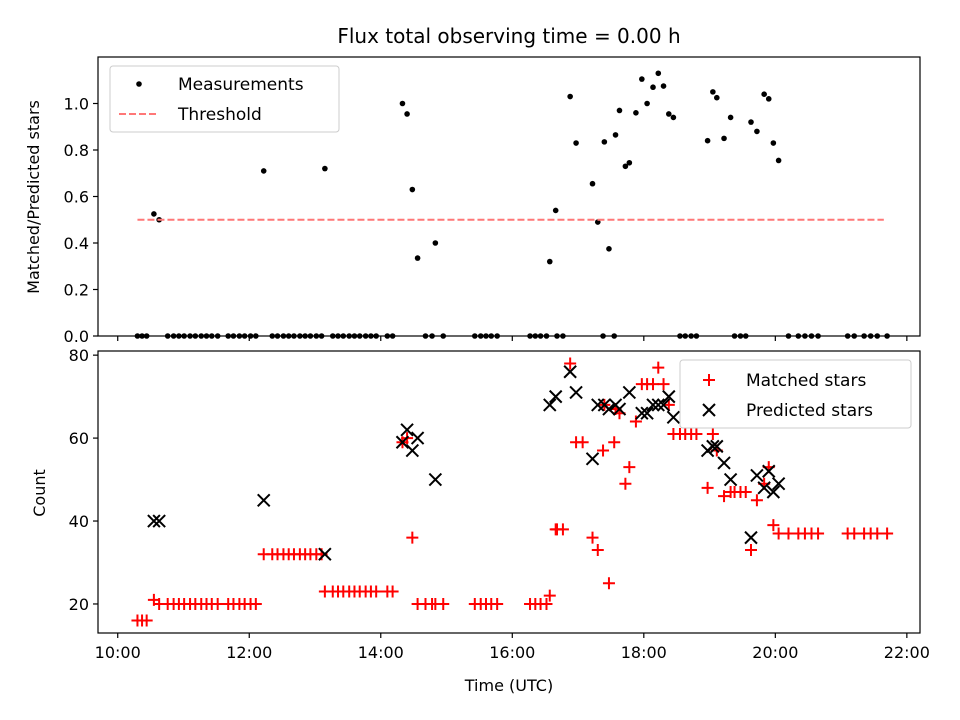 This screenshot has width=960, height=720. What do you see at coordinates (39, 493) in the screenshot?
I see `bottom-y-axis-label: Count` at bounding box center [39, 493].